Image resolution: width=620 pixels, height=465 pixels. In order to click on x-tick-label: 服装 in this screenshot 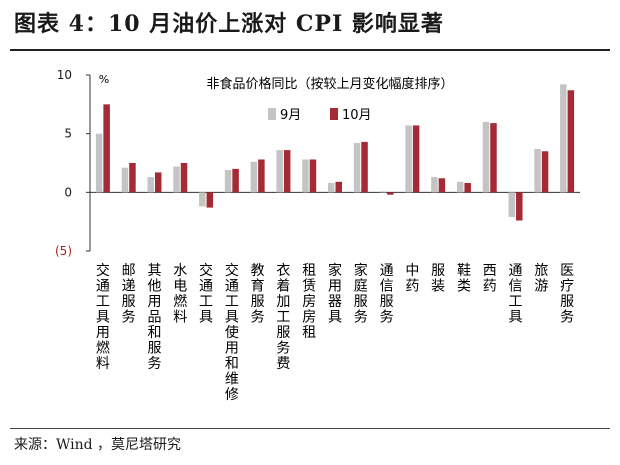, I will do `click(438, 279)`.